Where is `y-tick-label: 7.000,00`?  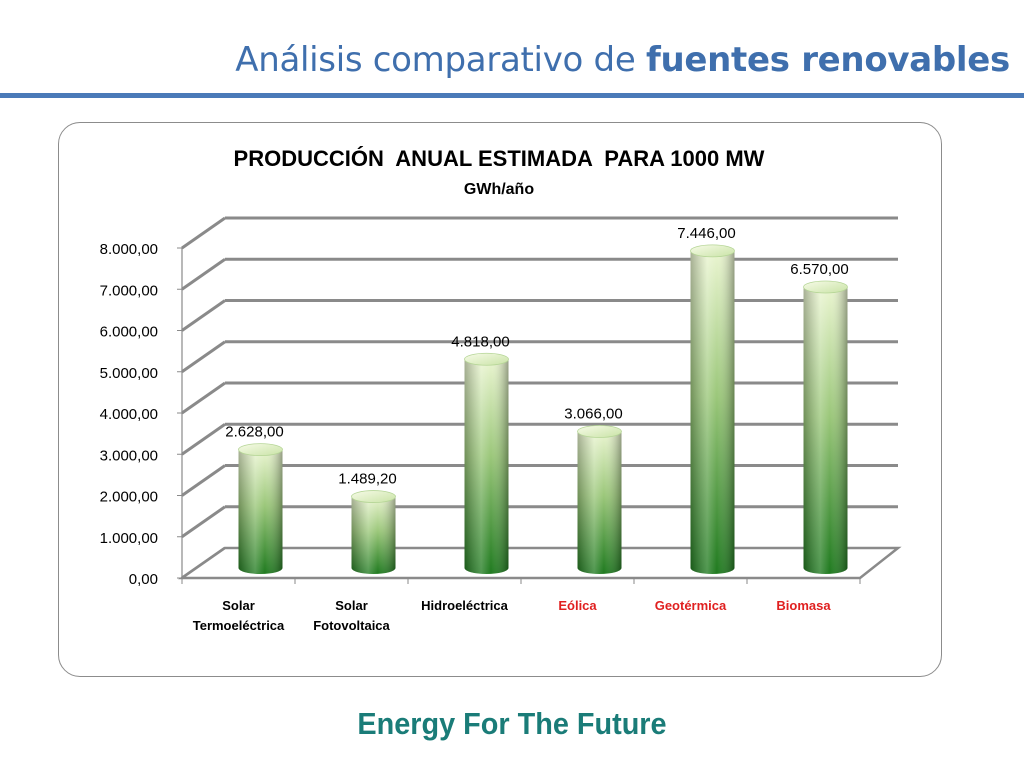 y-tick-label: 7.000,00 is located at coordinates (129, 290).